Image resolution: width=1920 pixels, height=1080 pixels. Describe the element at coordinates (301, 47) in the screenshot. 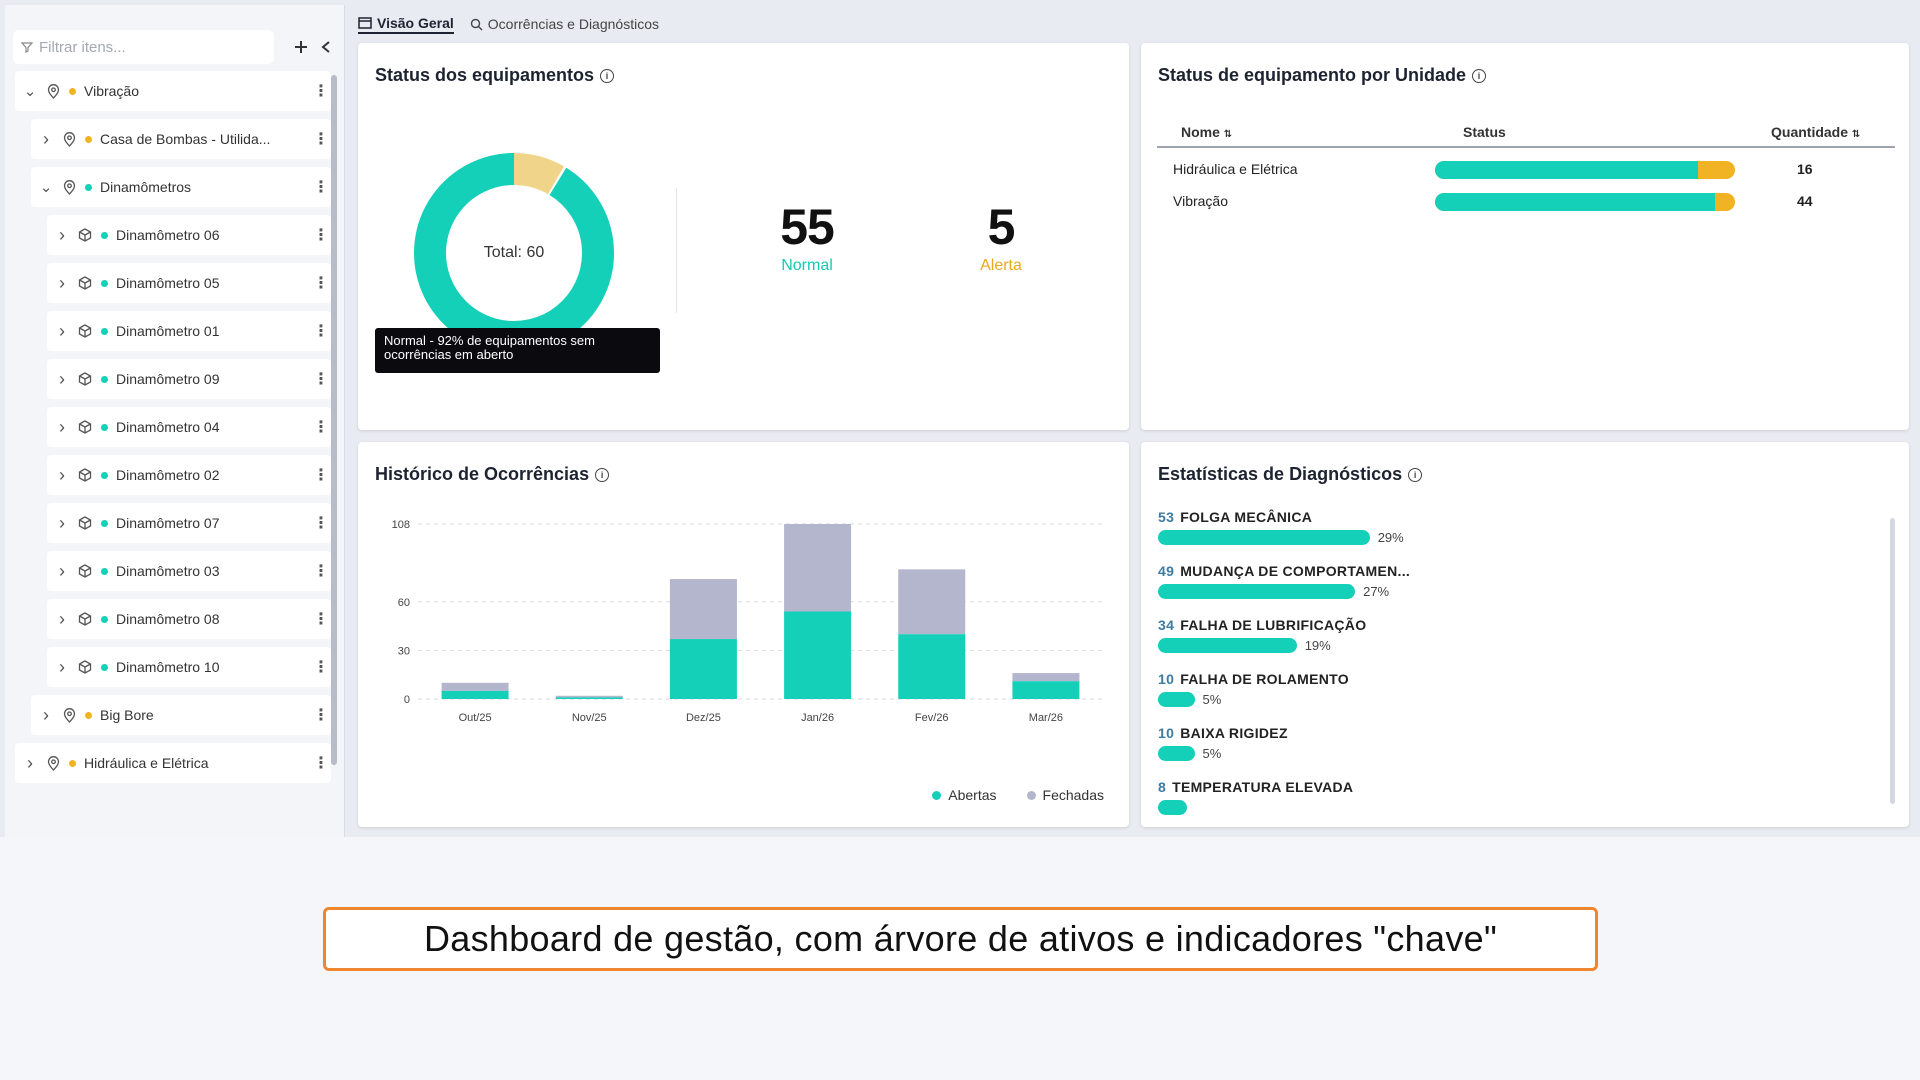

I see `plus-icon` at that location.